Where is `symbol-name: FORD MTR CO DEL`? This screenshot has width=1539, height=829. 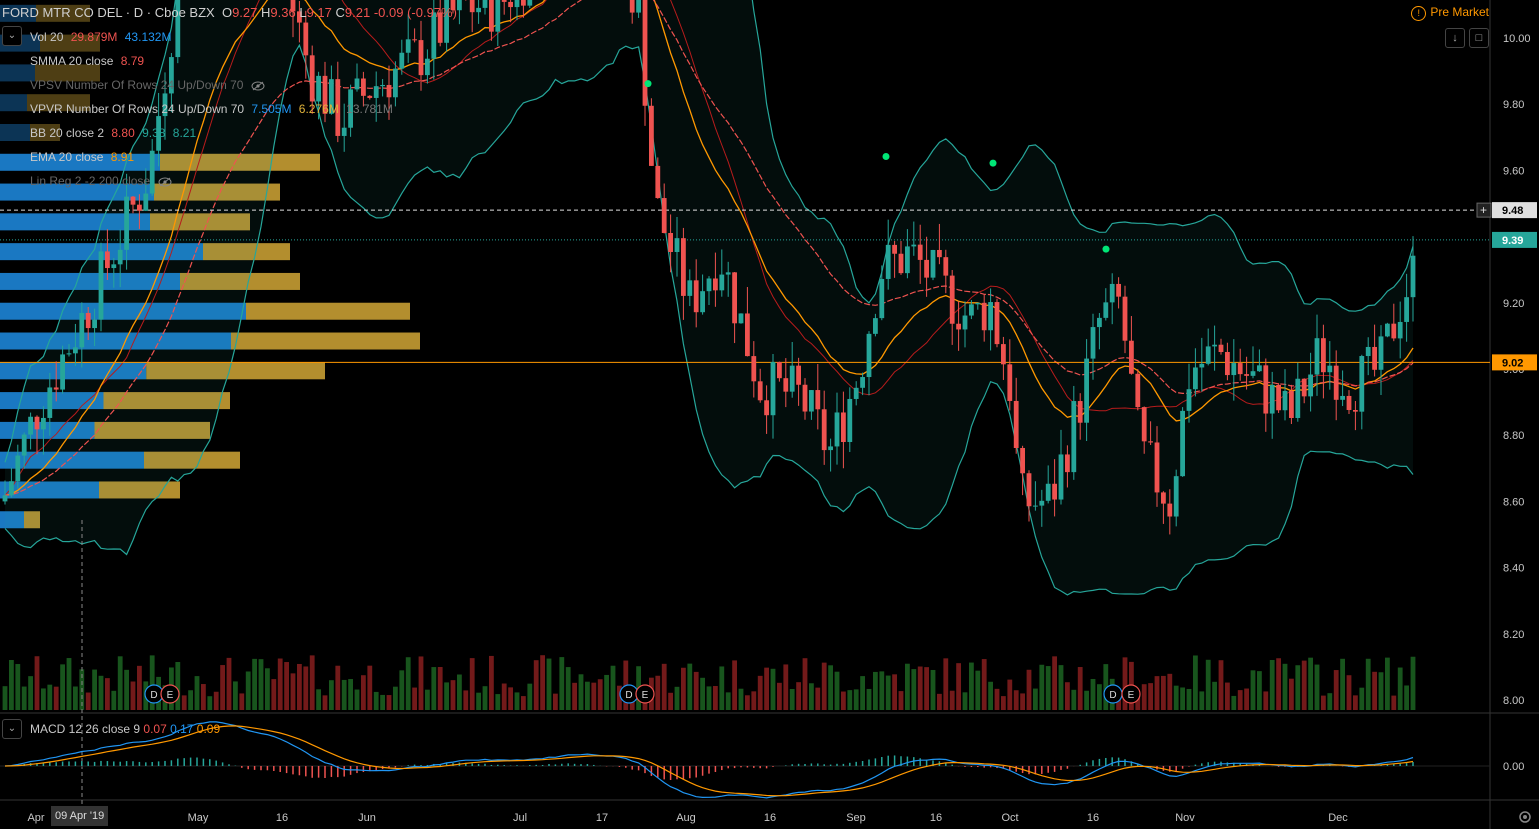
symbol-name: FORD MTR CO DEL is located at coordinates (62, 12).